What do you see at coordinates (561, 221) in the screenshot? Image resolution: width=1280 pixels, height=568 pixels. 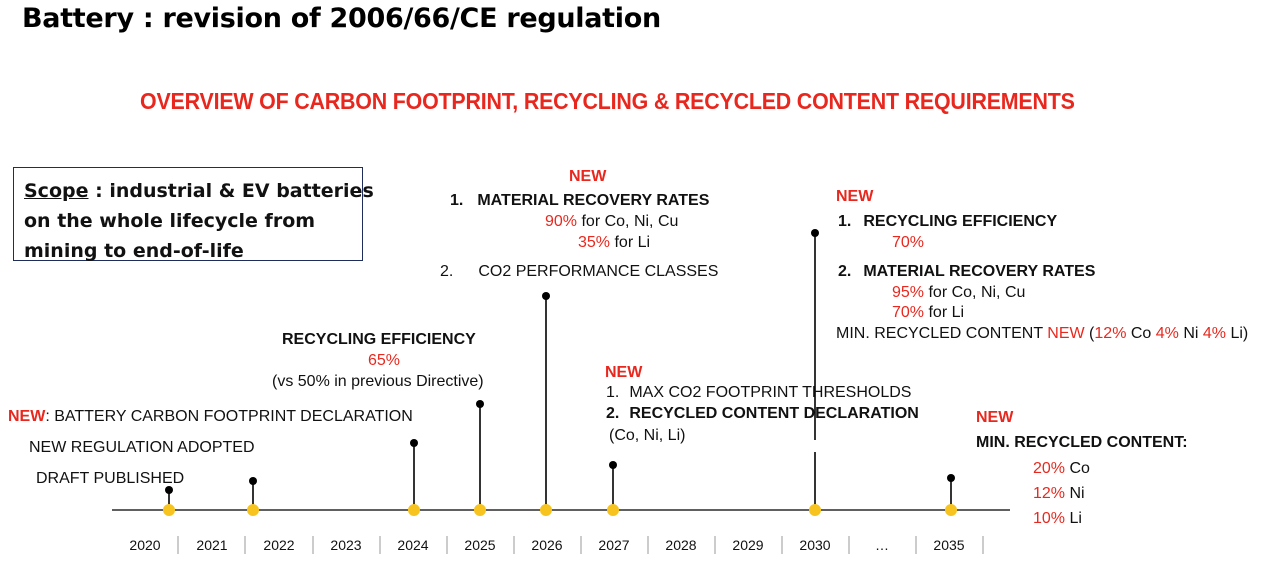 I see `rate-value: 90%` at bounding box center [561, 221].